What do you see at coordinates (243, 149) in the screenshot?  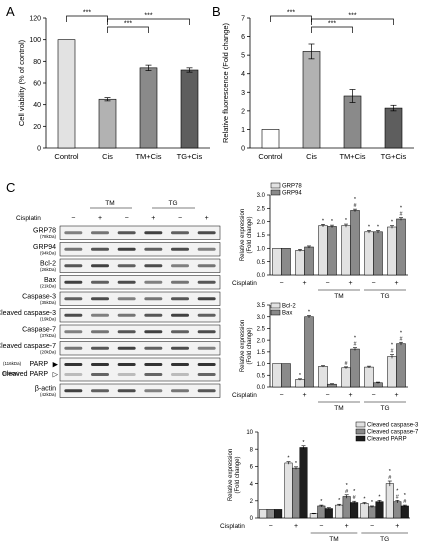 I see `y-tick-label: 0` at bounding box center [243, 149].